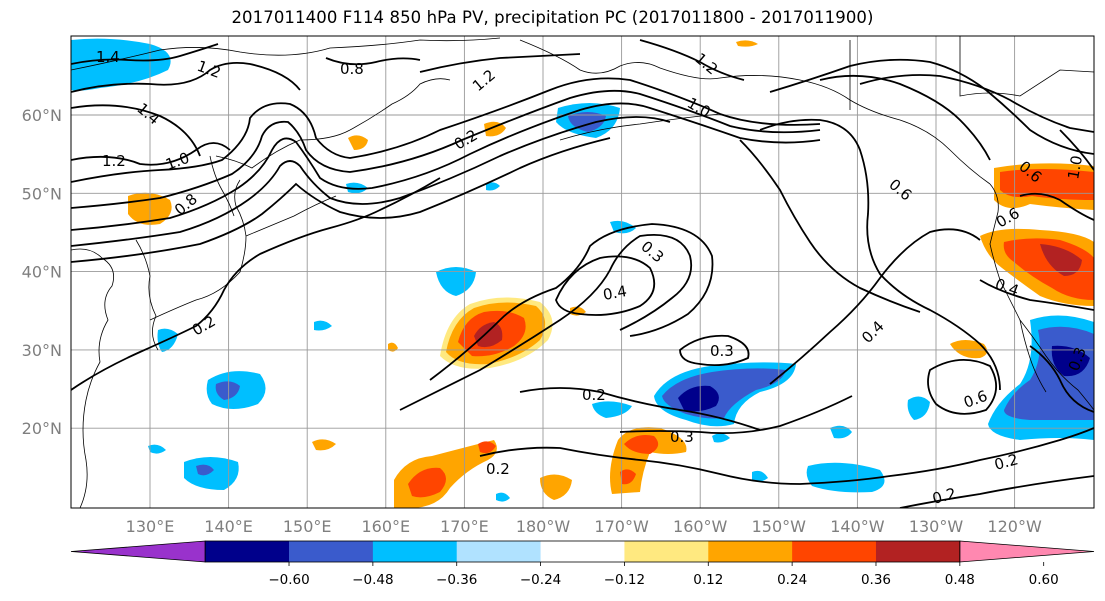  Describe the element at coordinates (830, 226) in the screenshot. I see `pv-contour-trough` at that location.